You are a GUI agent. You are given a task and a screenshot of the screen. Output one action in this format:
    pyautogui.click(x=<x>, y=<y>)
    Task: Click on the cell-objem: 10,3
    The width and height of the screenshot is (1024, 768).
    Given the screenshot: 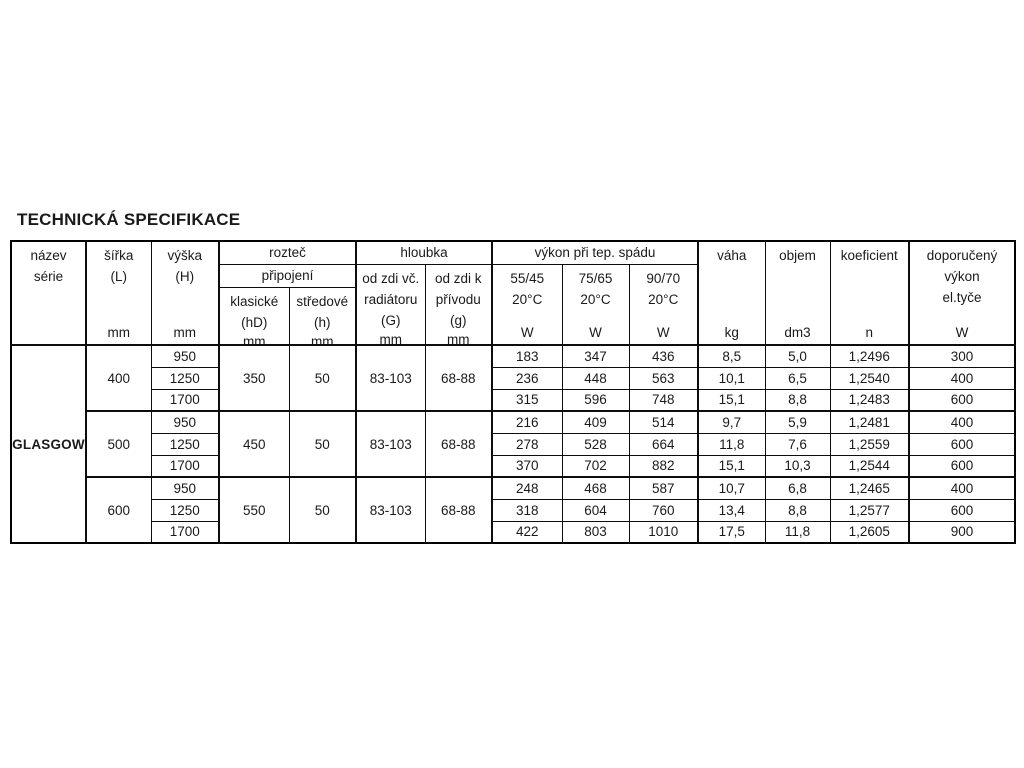 What is the action you would take?
    pyautogui.click(x=797, y=466)
    